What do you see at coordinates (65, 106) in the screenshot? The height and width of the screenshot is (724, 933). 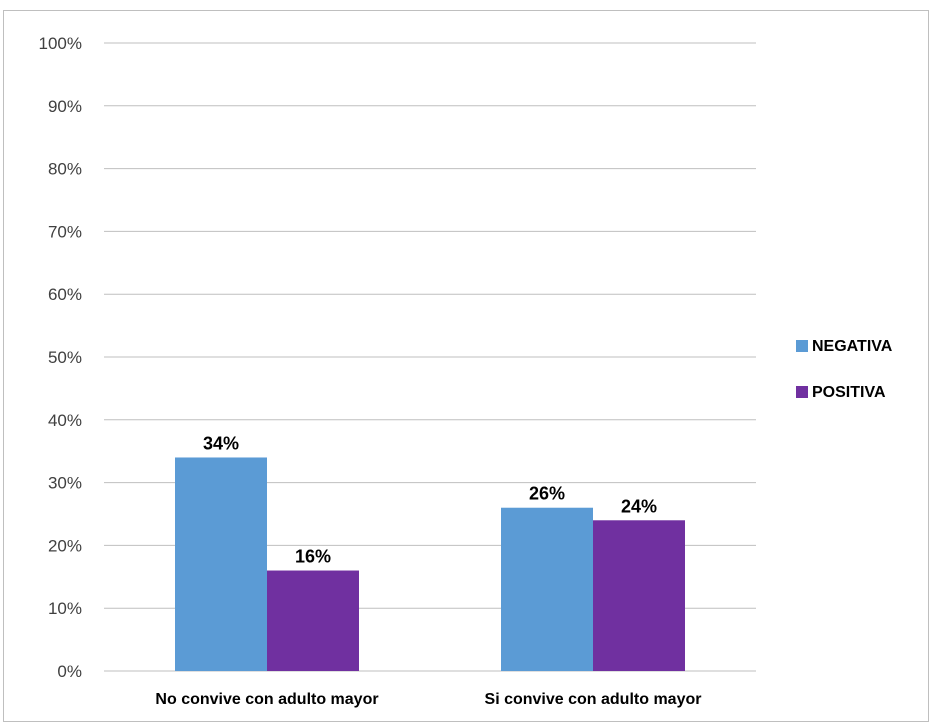 I see `y-tick-label: 90%` at bounding box center [65, 106].